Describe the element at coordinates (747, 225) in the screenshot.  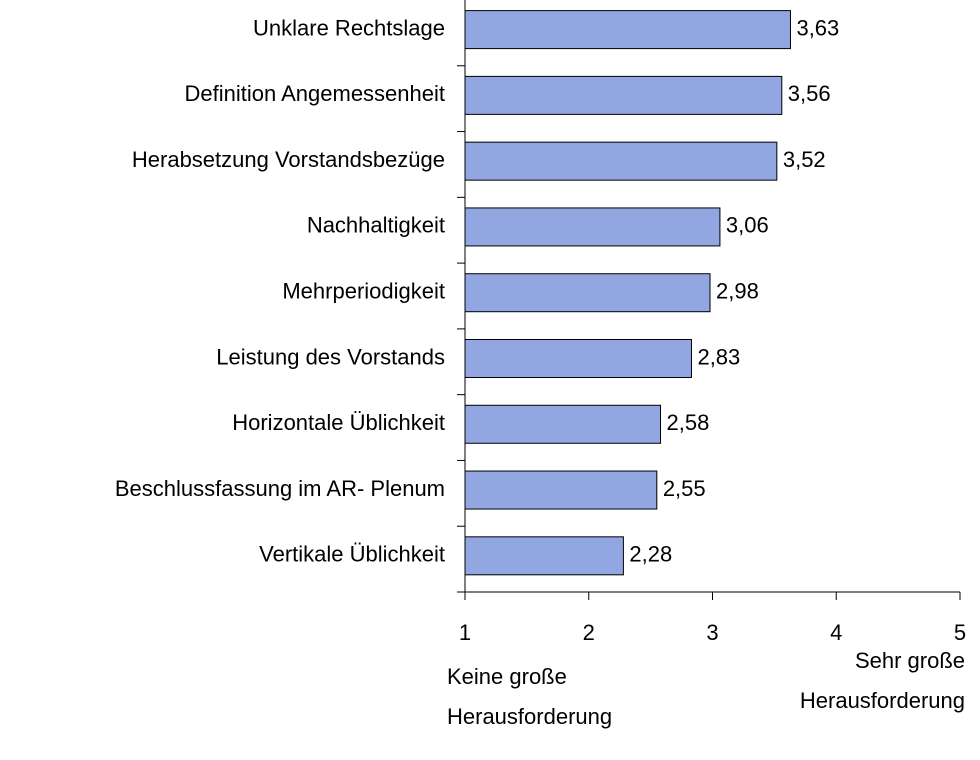
I see `value-label: 3,06` at that location.